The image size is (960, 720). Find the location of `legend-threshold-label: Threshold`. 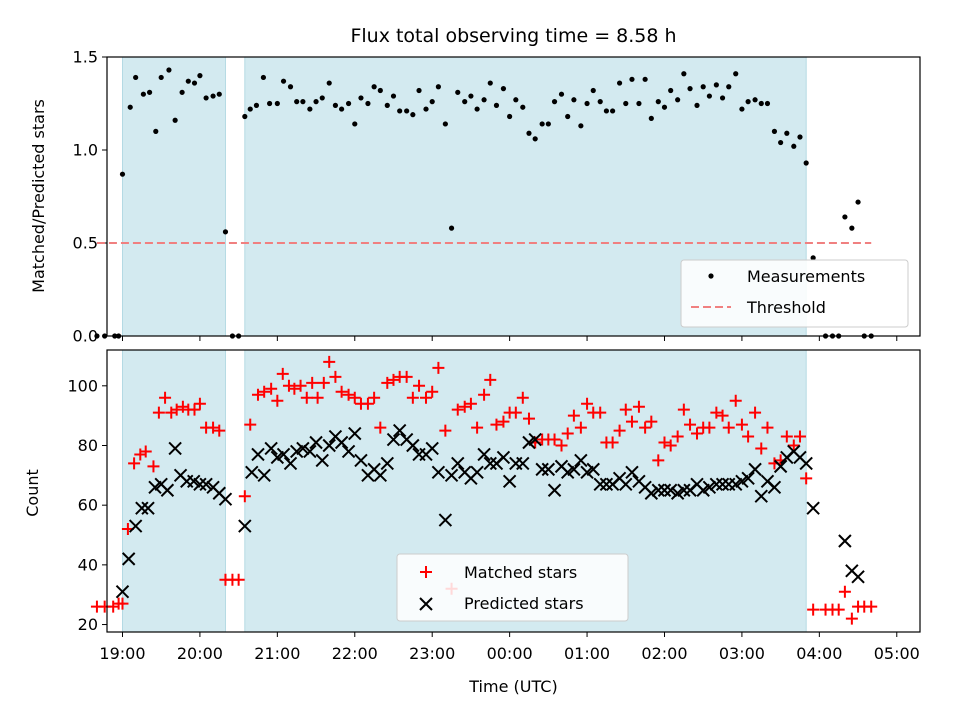

legend-threshold-label: Threshold is located at coordinates (786, 307).